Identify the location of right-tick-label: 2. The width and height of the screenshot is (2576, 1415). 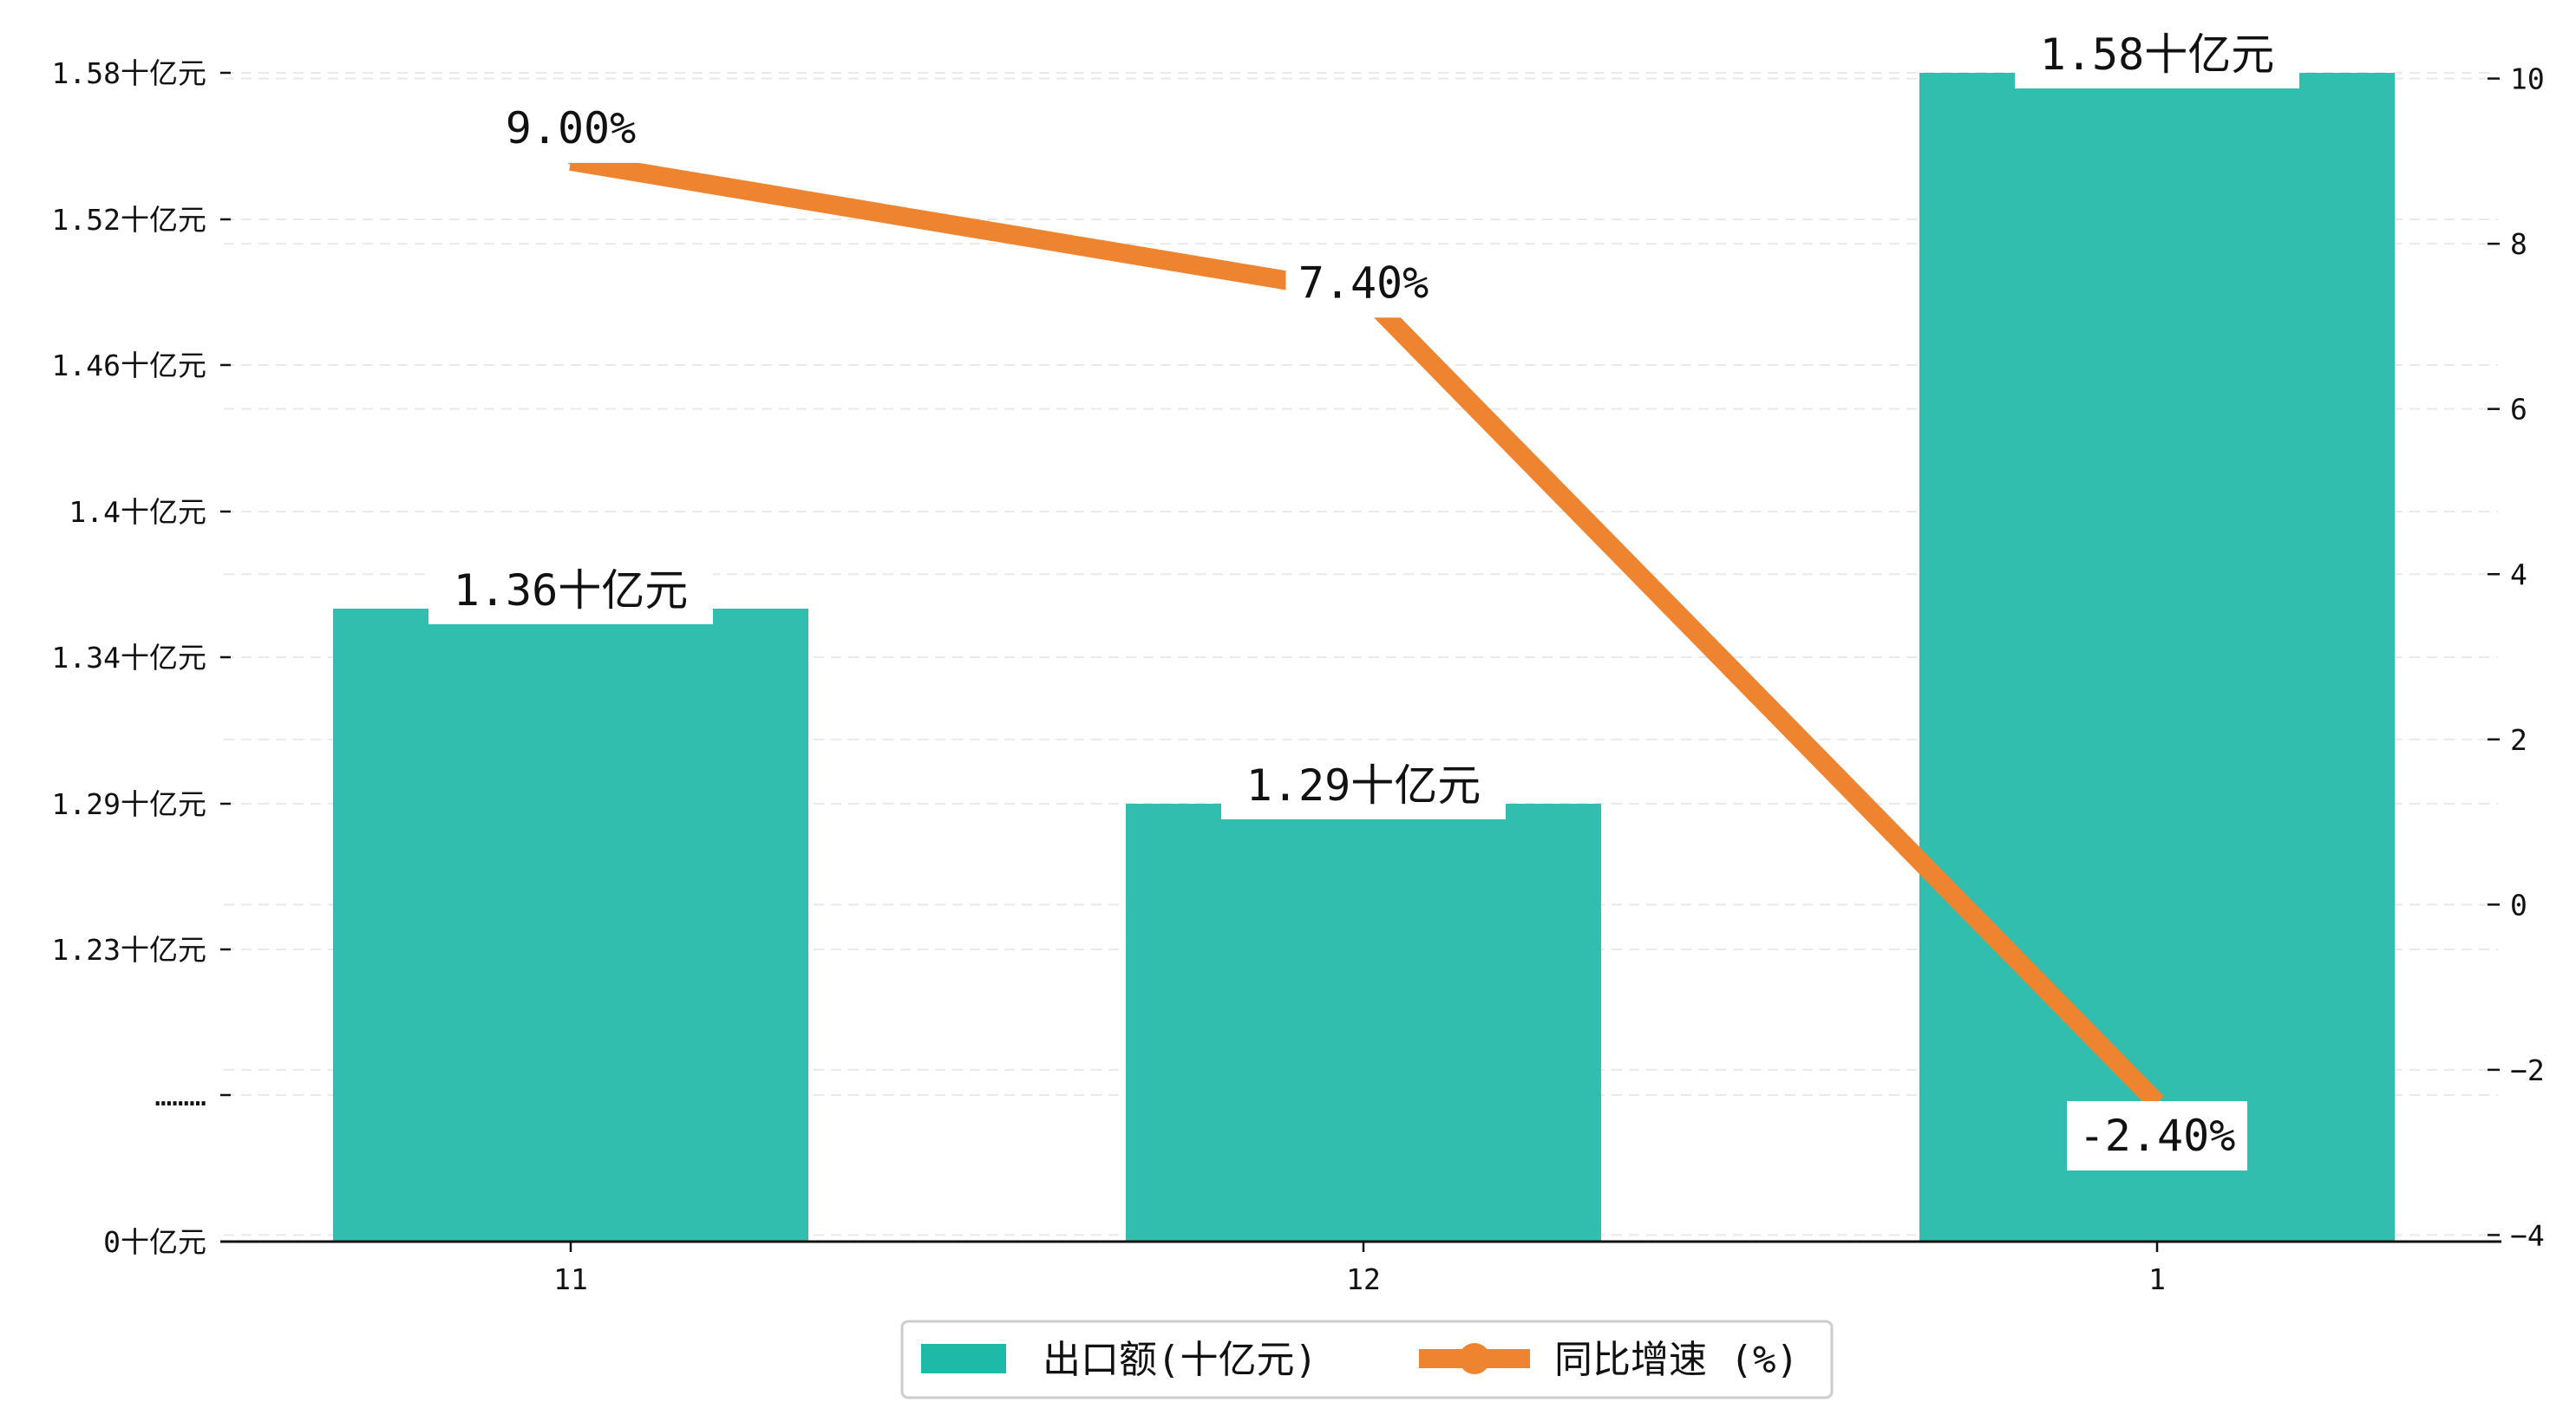
(2518, 740).